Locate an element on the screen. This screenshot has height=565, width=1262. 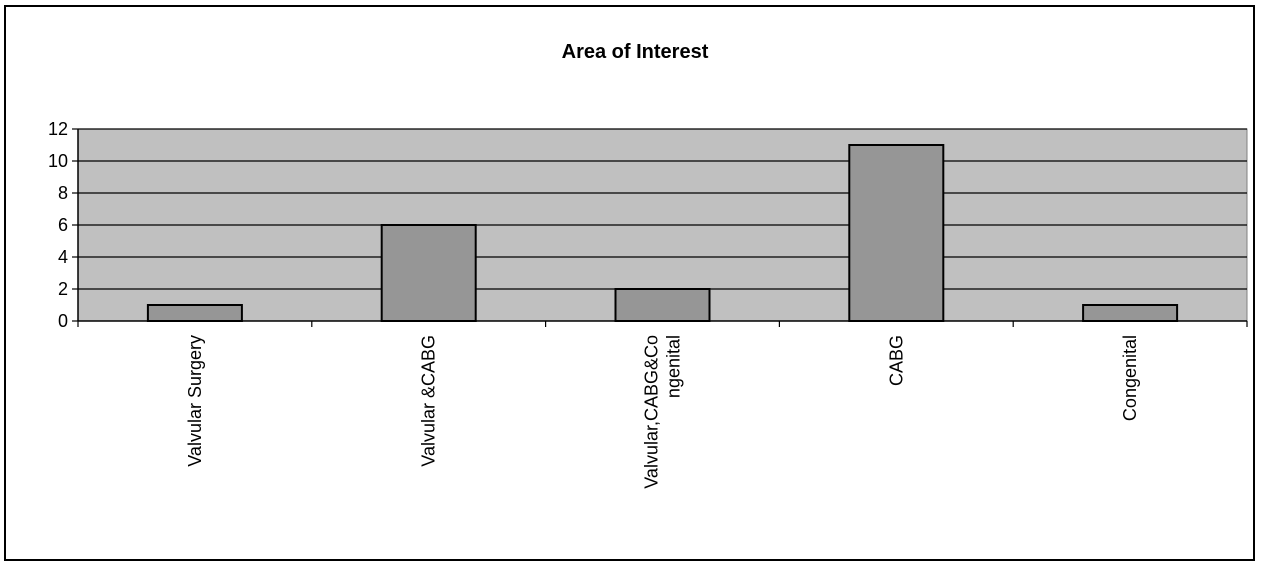
x-category-label-line: Congenital is located at coordinates (1130, 378).